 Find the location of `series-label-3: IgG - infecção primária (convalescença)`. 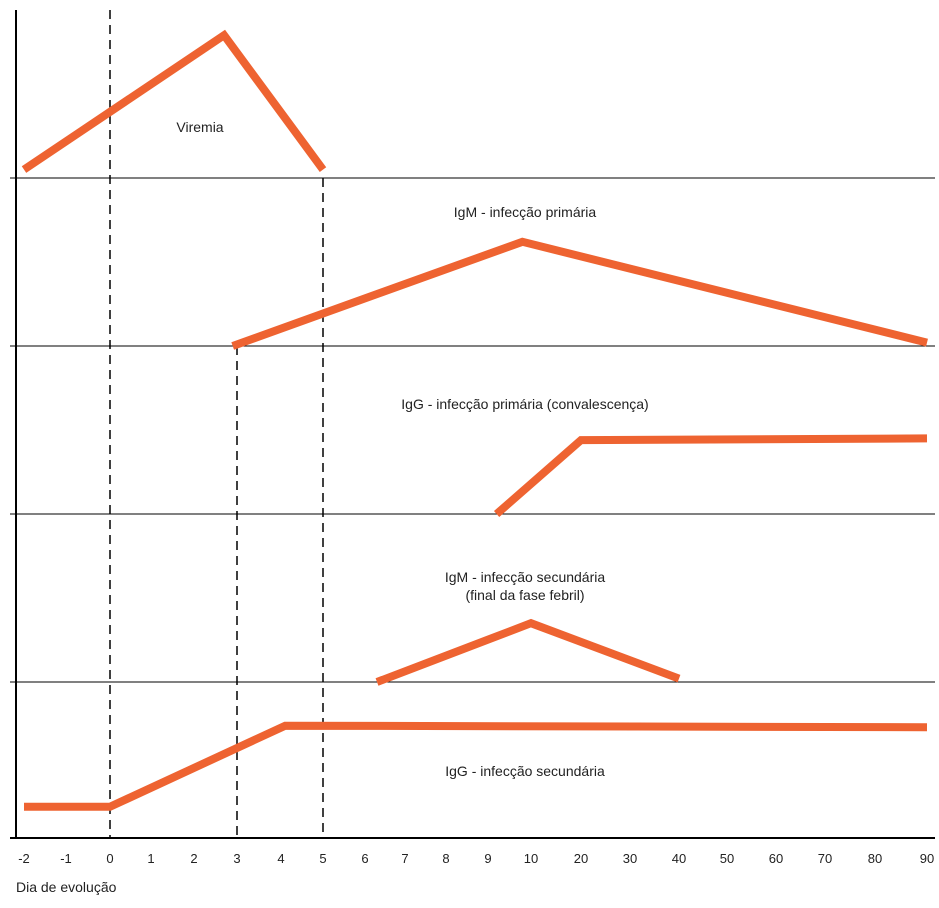

series-label-3: IgG - infecção primária (convalescença) is located at coordinates (524, 404).